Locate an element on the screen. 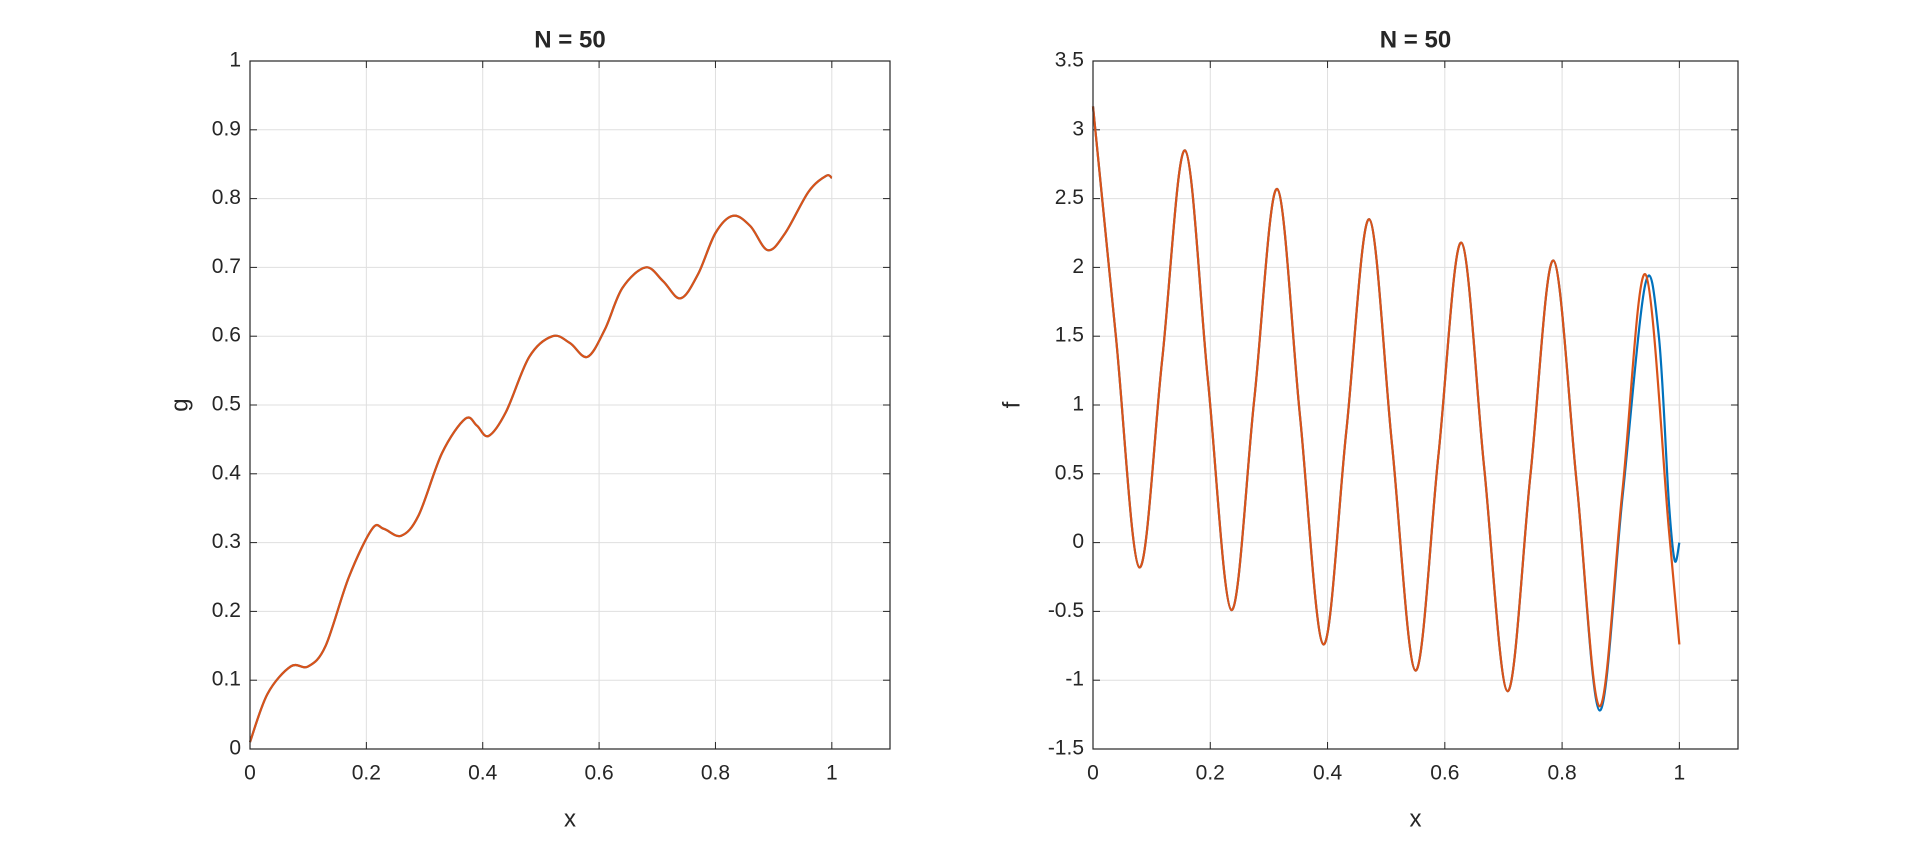  y-tick-label: 0.4 is located at coordinates (227, 472).